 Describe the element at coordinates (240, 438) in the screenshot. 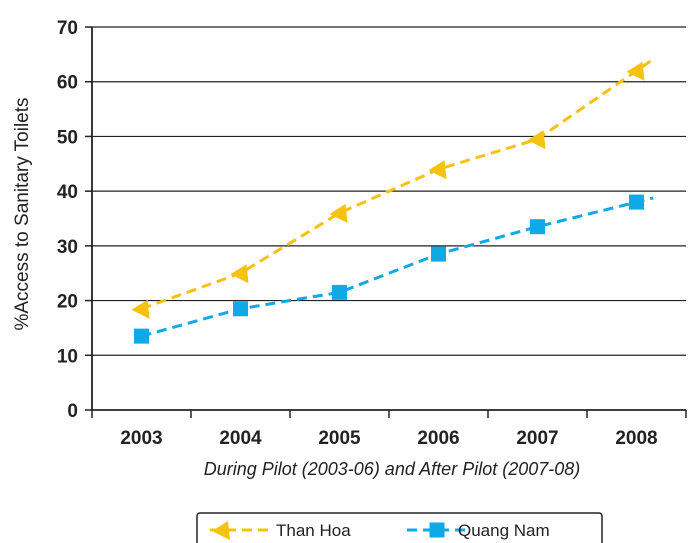

I see `x-tick-label: 2004` at that location.